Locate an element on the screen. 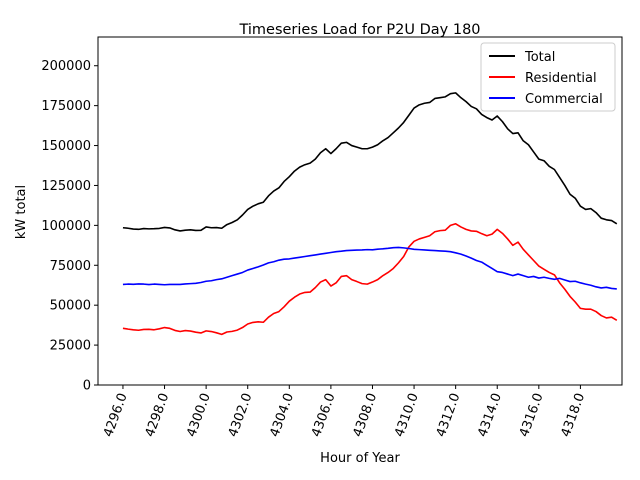 The height and width of the screenshot is (480, 640). y-tick-label: 0 is located at coordinates (87, 386).